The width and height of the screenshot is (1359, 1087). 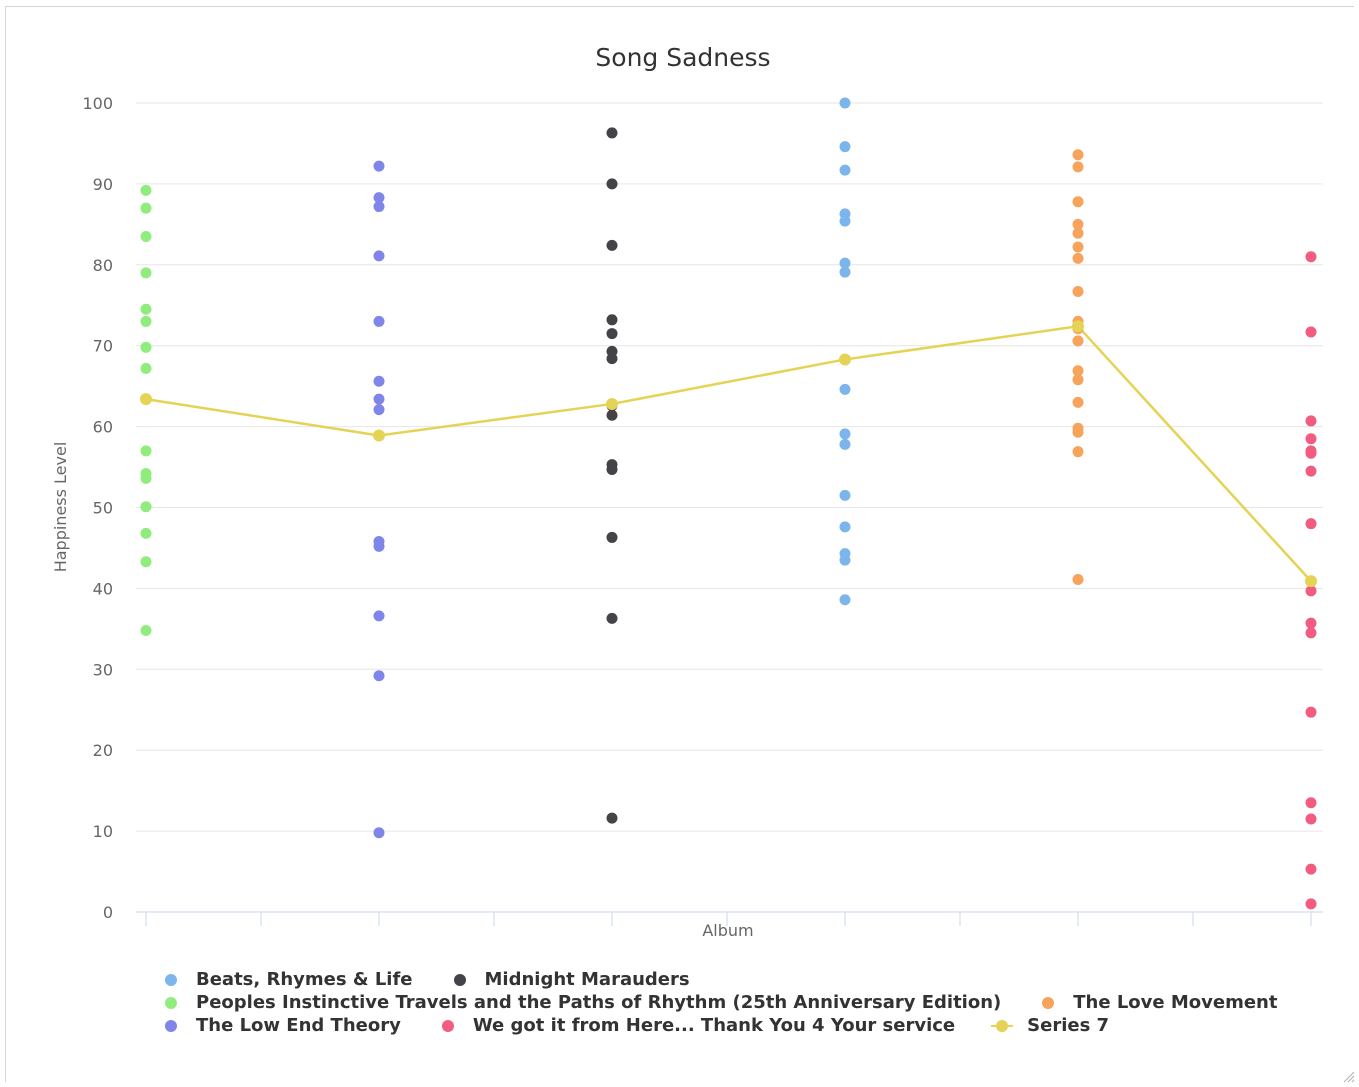 I want to click on series-5-points, so click(x=1078, y=367).